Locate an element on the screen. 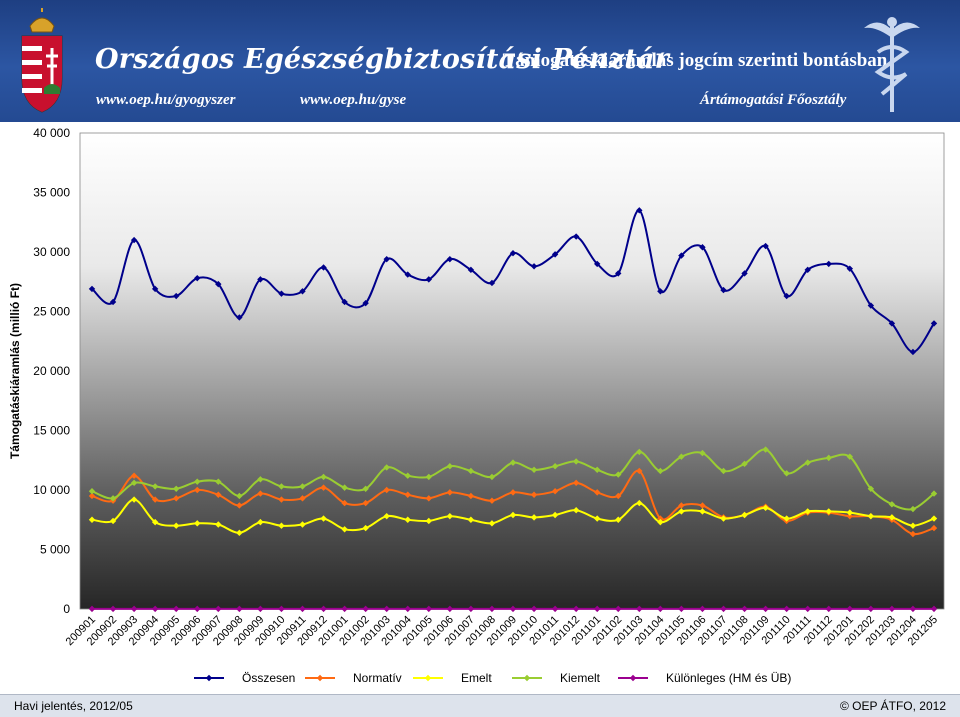 This screenshot has height=717, width=960. legend-label: Kiemelt is located at coordinates (580, 678).